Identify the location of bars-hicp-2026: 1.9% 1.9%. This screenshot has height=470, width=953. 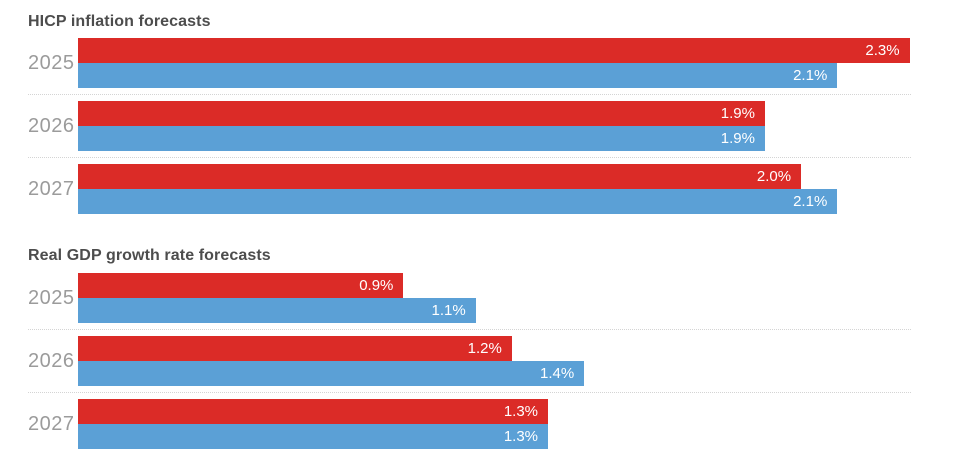
(515, 126).